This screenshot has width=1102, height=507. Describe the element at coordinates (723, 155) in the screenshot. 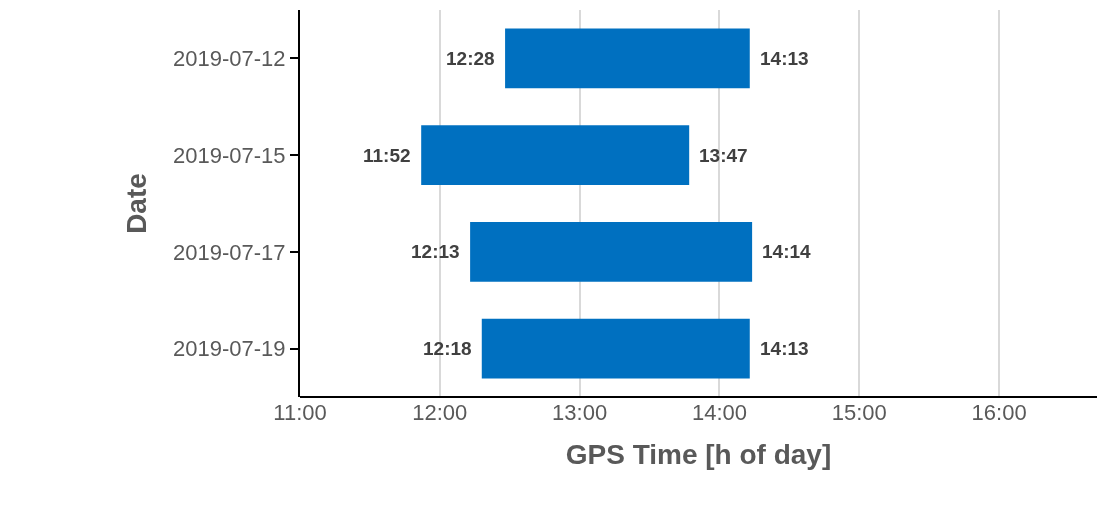

I see `annotation: 13:47` at that location.